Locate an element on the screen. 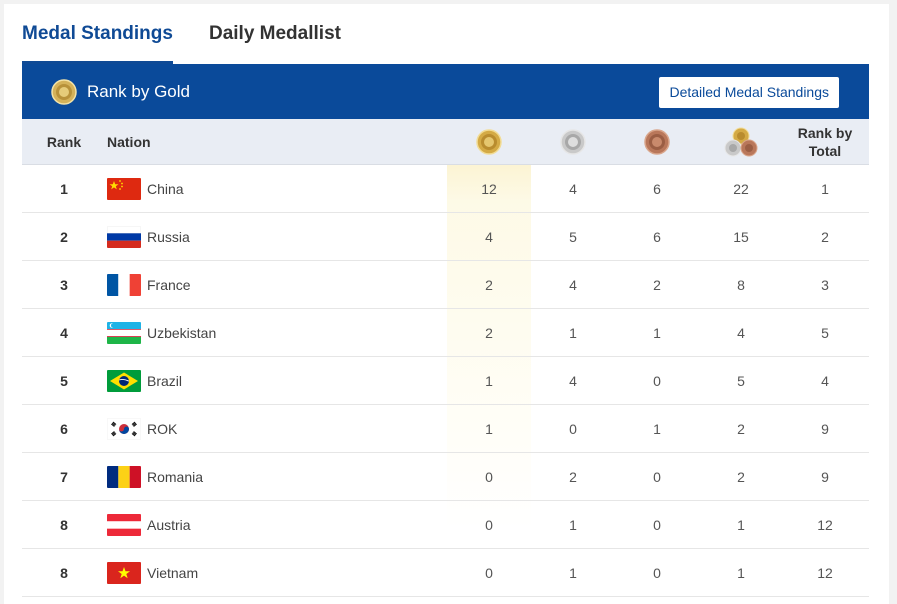 This screenshot has width=897, height=604. nation-cell: ROK is located at coordinates (207, 429).